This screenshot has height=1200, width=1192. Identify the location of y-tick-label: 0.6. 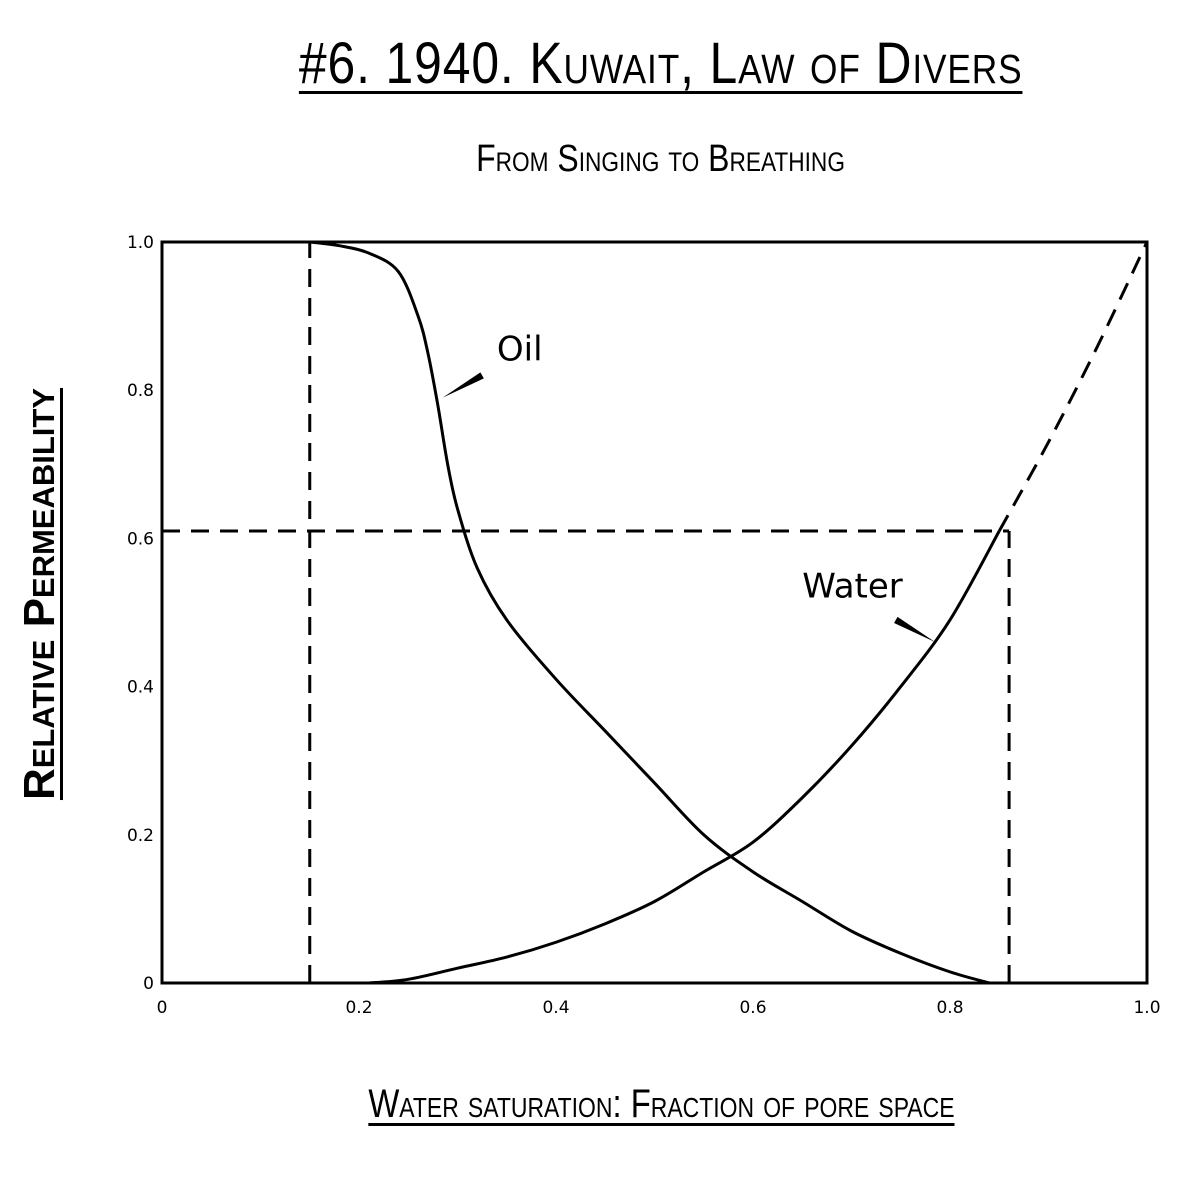
(140, 539).